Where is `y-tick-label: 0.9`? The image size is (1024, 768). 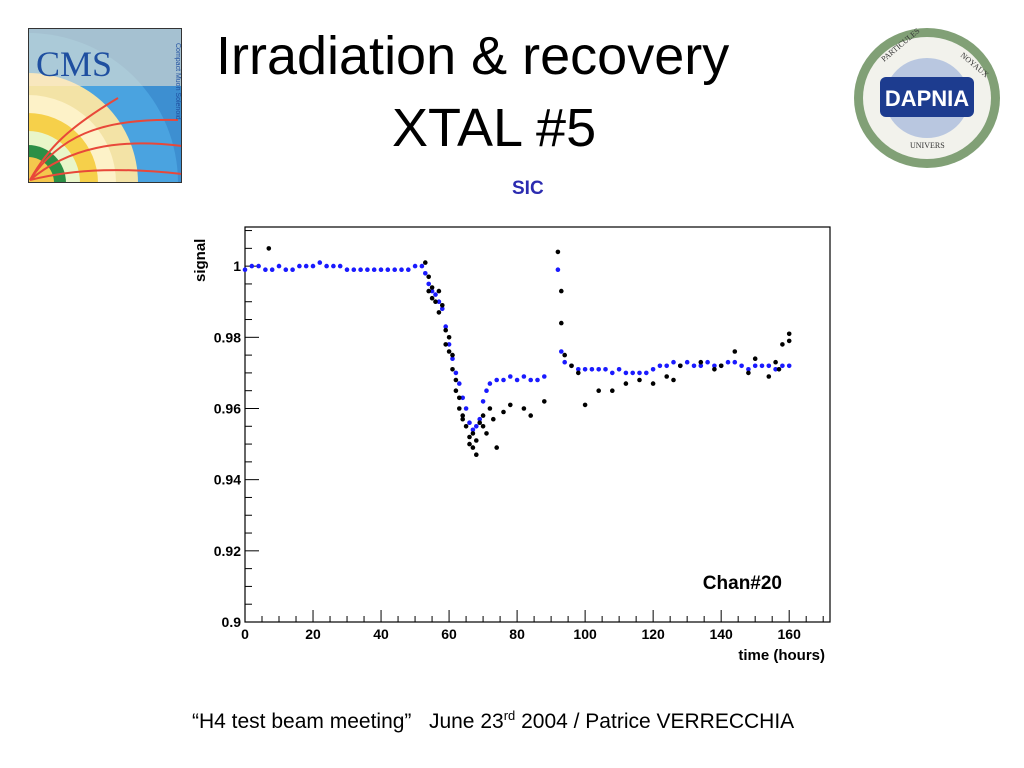 y-tick-label: 0.9 is located at coordinates (232, 622).